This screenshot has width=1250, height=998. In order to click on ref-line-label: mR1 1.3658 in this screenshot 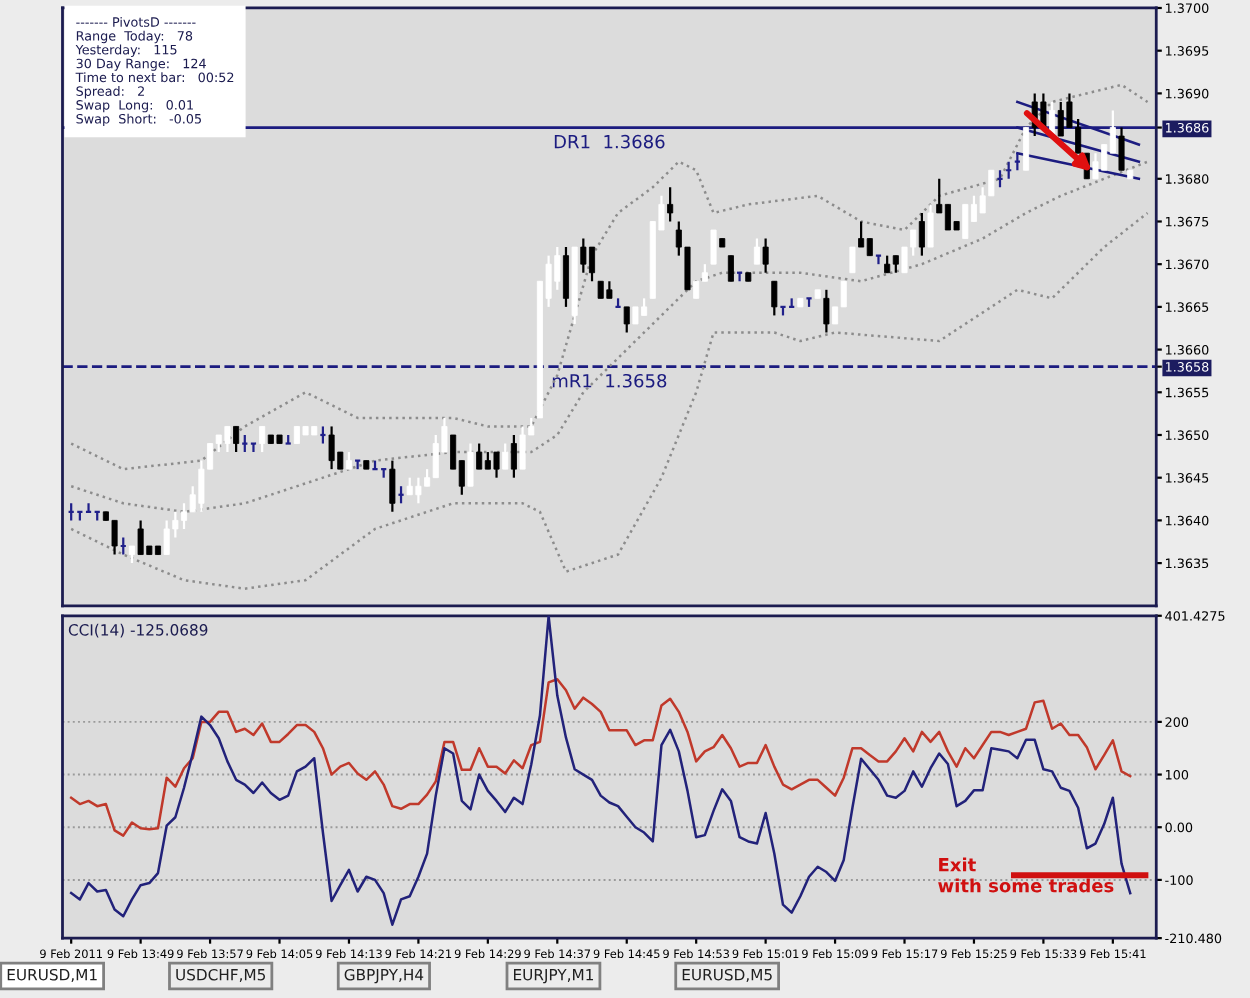, I will do `click(609, 380)`.